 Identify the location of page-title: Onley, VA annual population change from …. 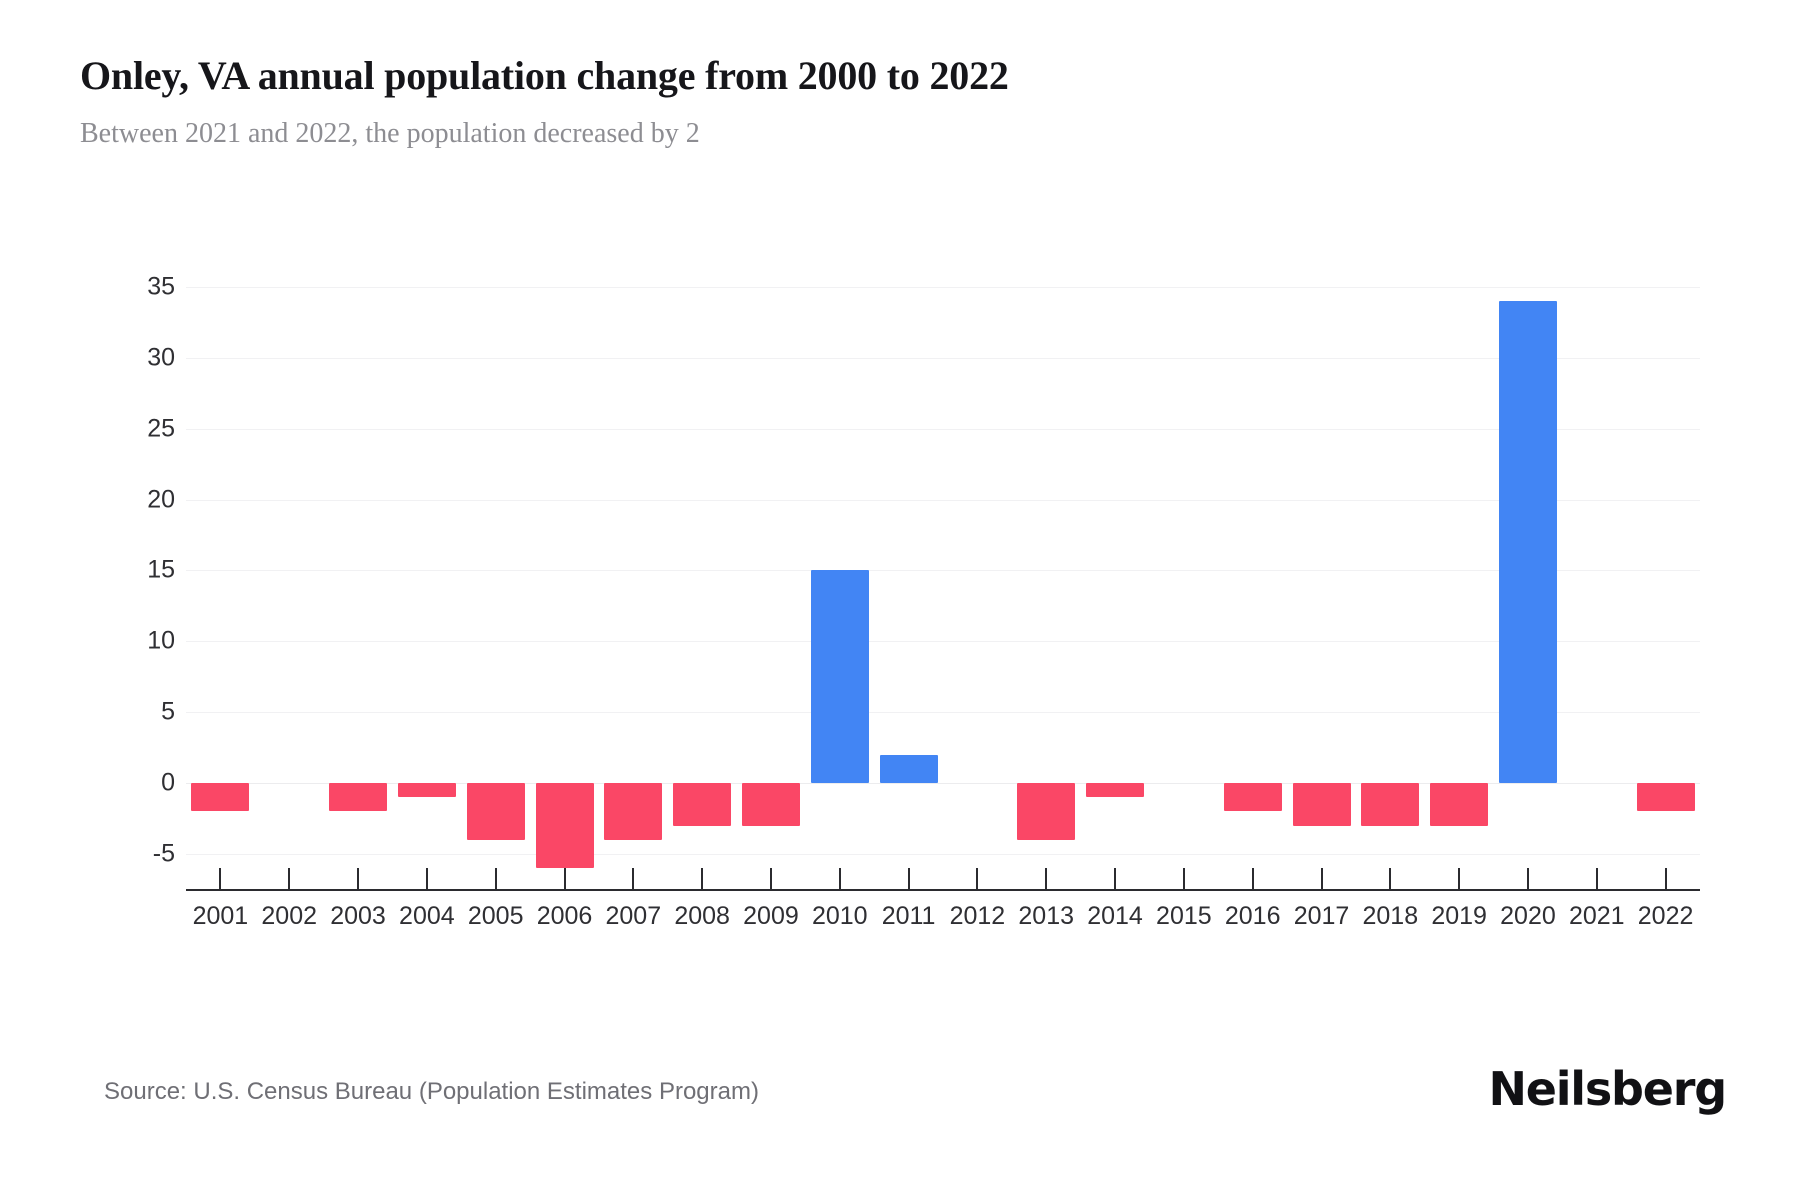
(544, 75).